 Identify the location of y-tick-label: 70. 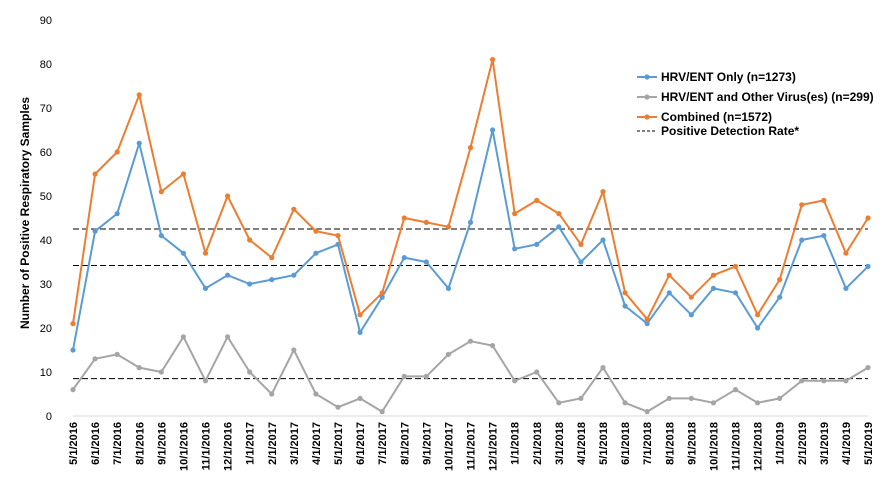
(46, 109).